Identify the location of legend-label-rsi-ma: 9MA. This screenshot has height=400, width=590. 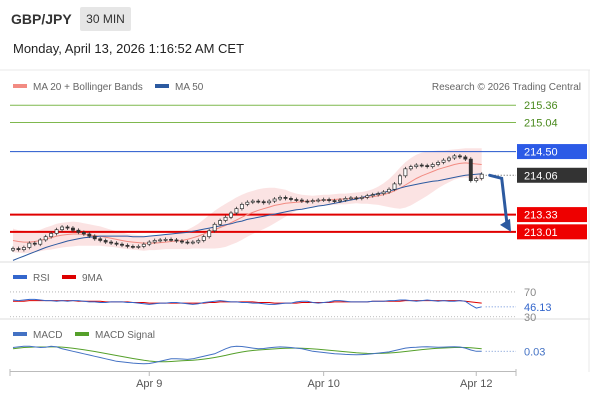
(92, 278).